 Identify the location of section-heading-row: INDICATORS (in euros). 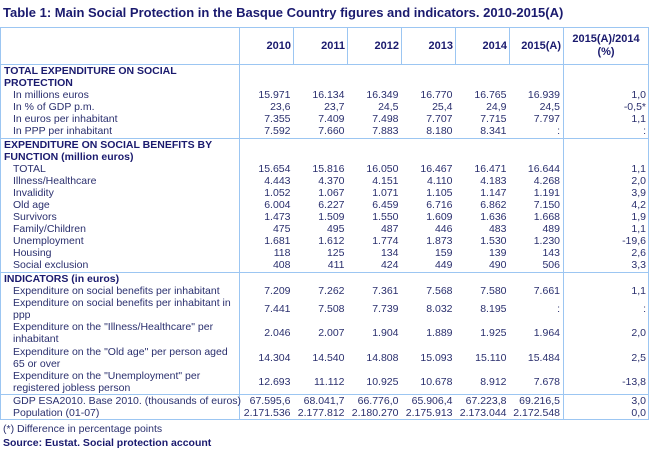
(324, 278).